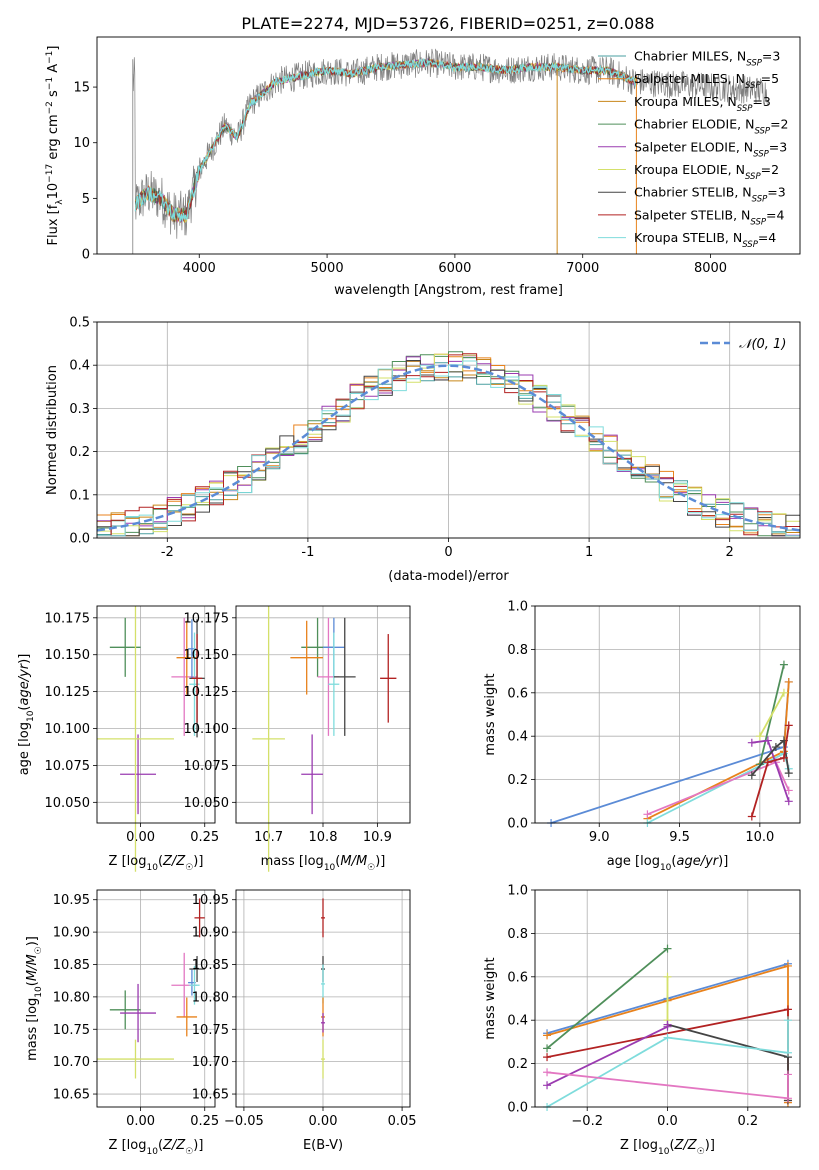 The width and height of the screenshot is (819, 1170). What do you see at coordinates (762, 344) in the screenshot?
I see `legend-entry: 𝒩(0, 1)` at bounding box center [762, 344].